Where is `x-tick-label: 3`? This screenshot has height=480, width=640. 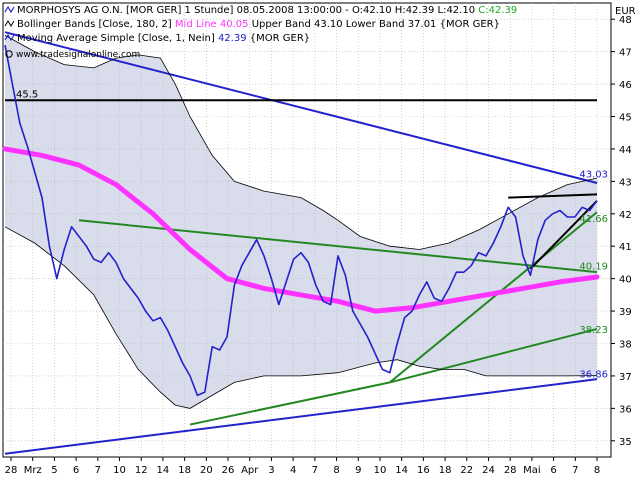 x-tick-label: 3 is located at coordinates (271, 470).